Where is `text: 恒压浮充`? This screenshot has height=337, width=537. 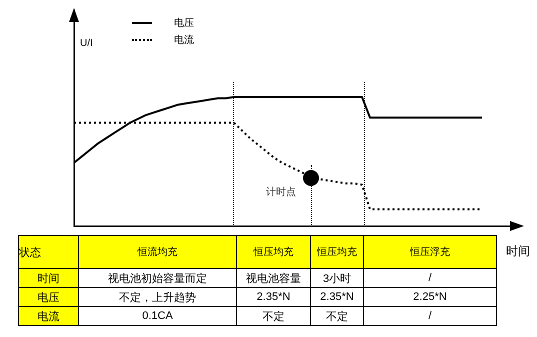
text: 恒压浮充 is located at coordinates (430, 252).